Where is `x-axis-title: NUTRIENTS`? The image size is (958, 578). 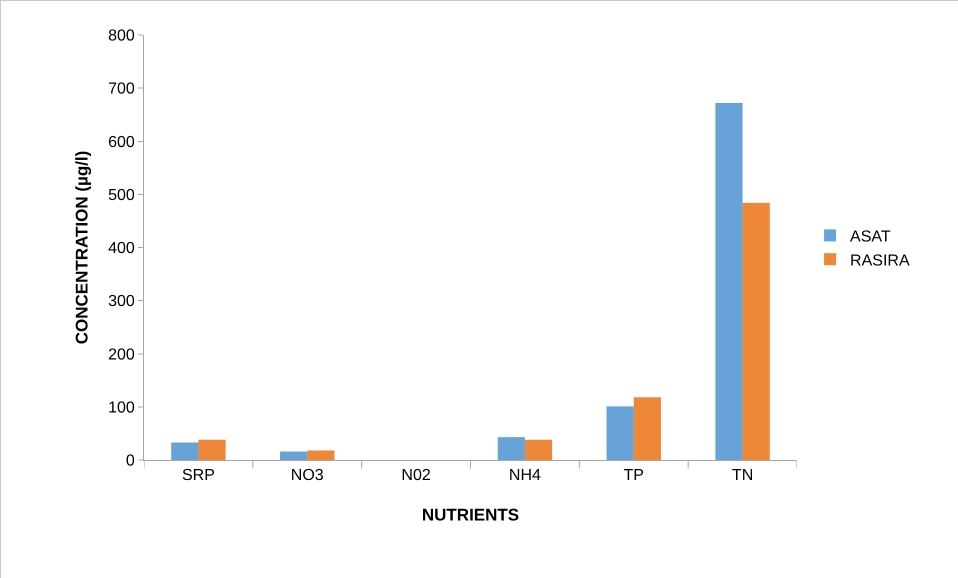 x-axis-title: NUTRIENTS is located at coordinates (471, 515).